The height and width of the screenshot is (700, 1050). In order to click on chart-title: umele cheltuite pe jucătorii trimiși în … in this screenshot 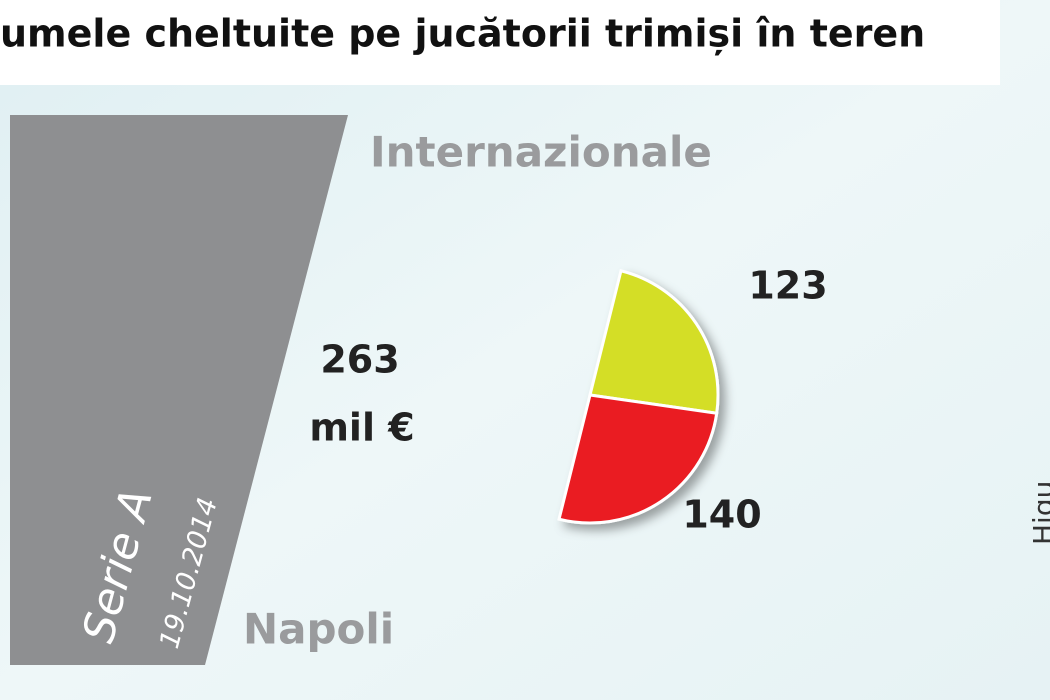, I will do `click(462, 34)`.